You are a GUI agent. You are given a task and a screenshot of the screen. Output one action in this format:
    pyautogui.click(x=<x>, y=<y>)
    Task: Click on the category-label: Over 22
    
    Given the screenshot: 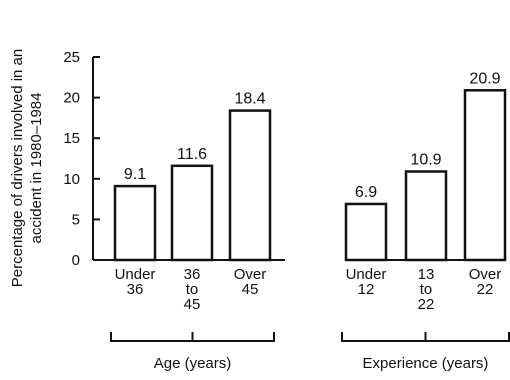 What is the action you would take?
    pyautogui.click(x=485, y=282)
    